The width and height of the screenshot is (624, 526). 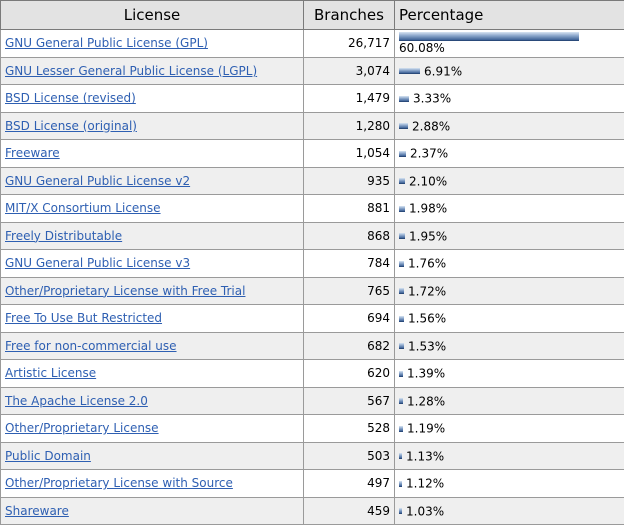 What do you see at coordinates (349, 15) in the screenshot?
I see `column-header-branches: Branches` at bounding box center [349, 15].